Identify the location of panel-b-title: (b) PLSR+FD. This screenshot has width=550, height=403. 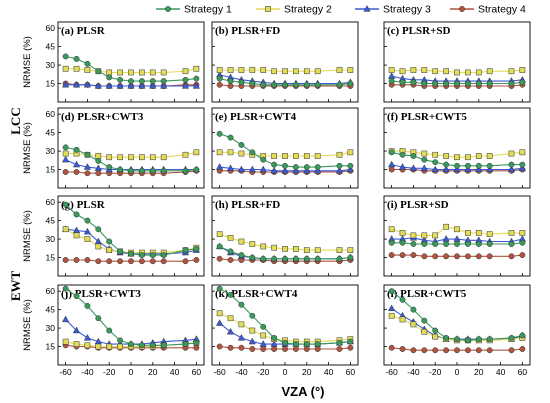
(247, 31).